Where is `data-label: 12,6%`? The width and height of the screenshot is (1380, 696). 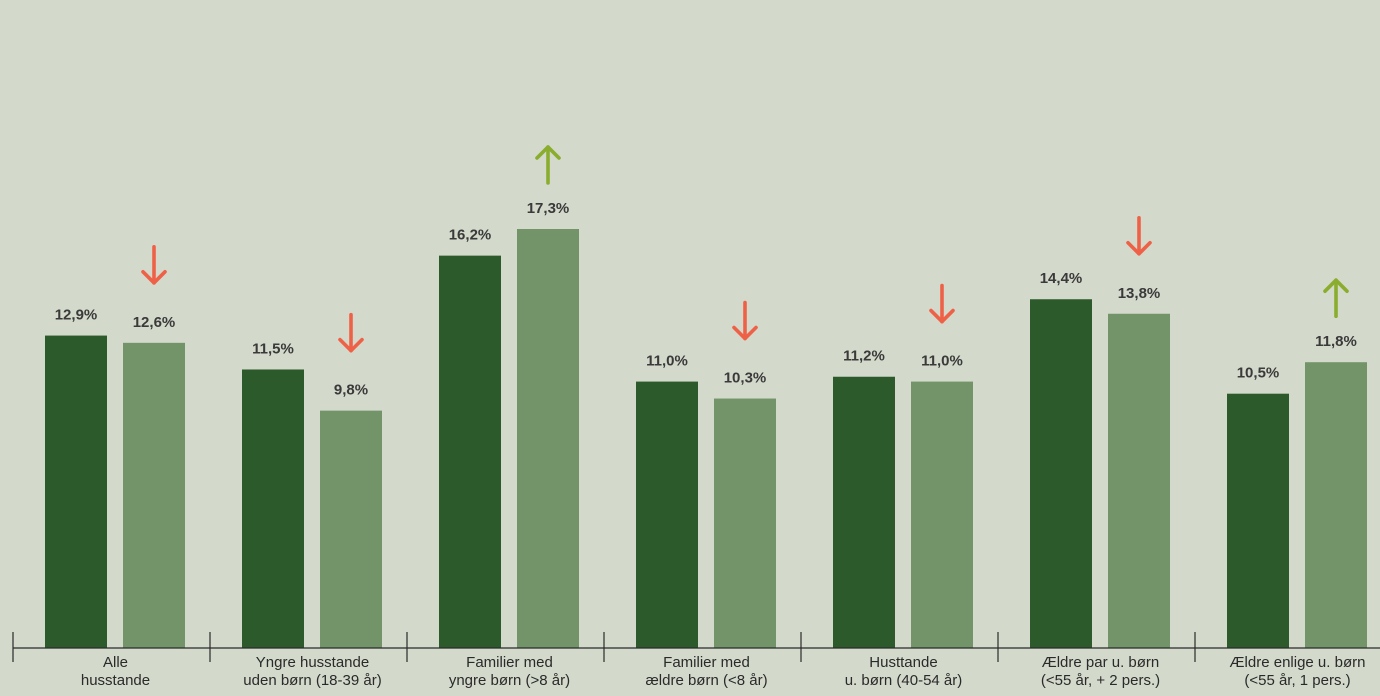 data-label: 12,6% is located at coordinates (154, 322).